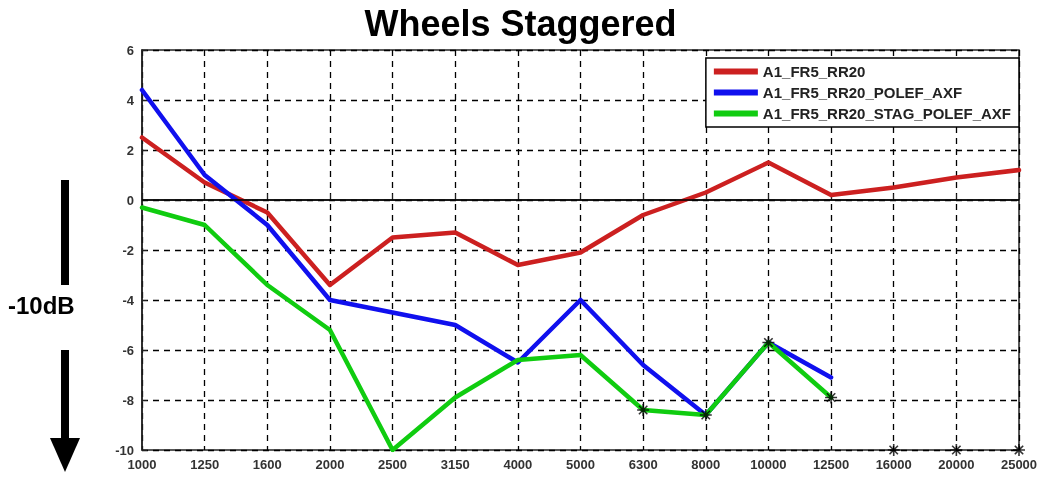 The image size is (1041, 482). I want to click on x-tick-label: 12500, so click(831, 464).